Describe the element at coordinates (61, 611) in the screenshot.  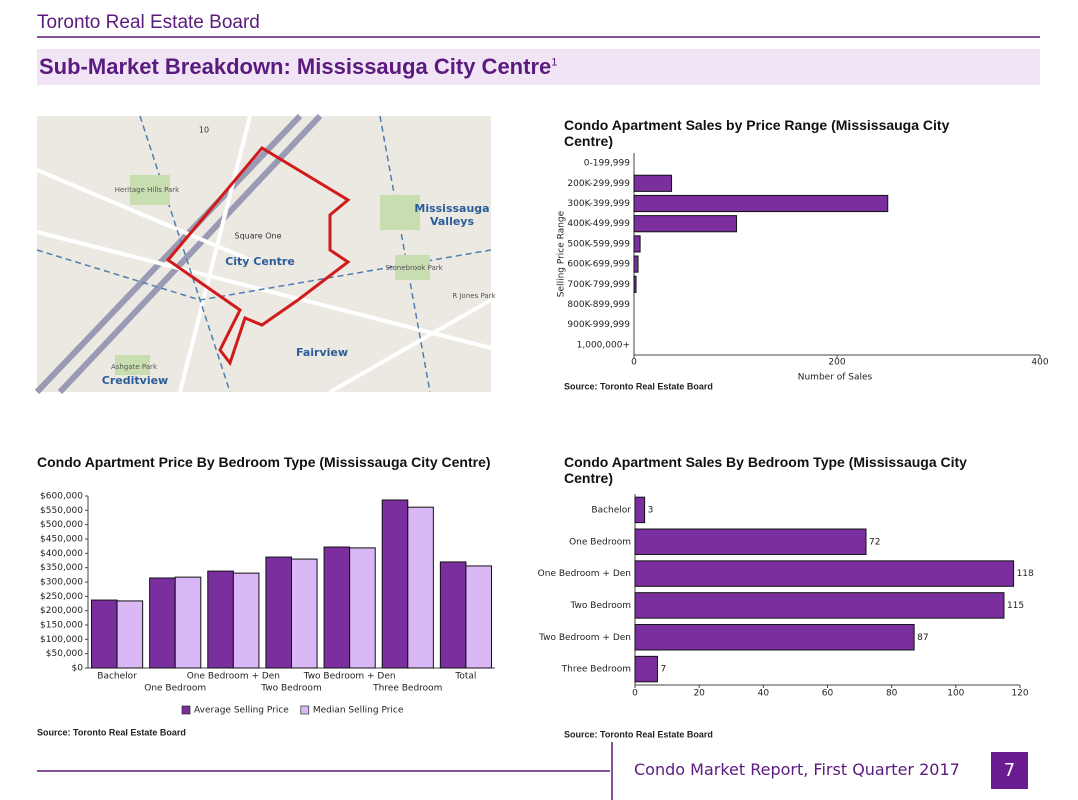
I see `y-tick-label: $200,000` at that location.